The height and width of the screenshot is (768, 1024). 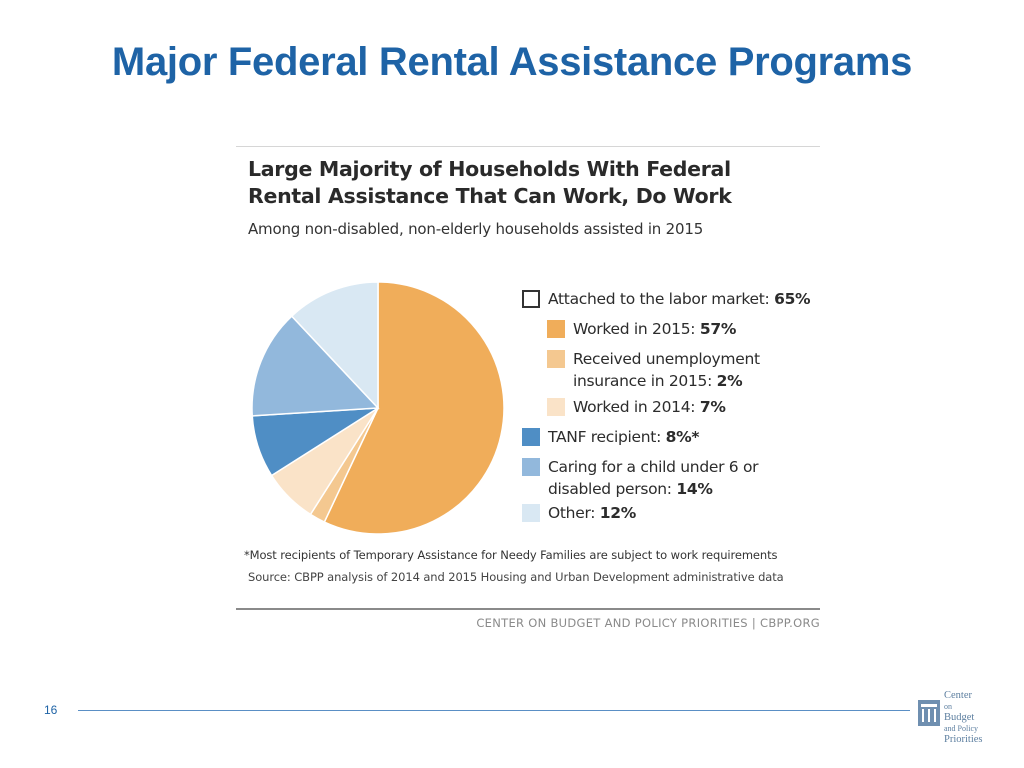 I want to click on legend-text: Worked in 2015: 57%, so click(x=654, y=329).